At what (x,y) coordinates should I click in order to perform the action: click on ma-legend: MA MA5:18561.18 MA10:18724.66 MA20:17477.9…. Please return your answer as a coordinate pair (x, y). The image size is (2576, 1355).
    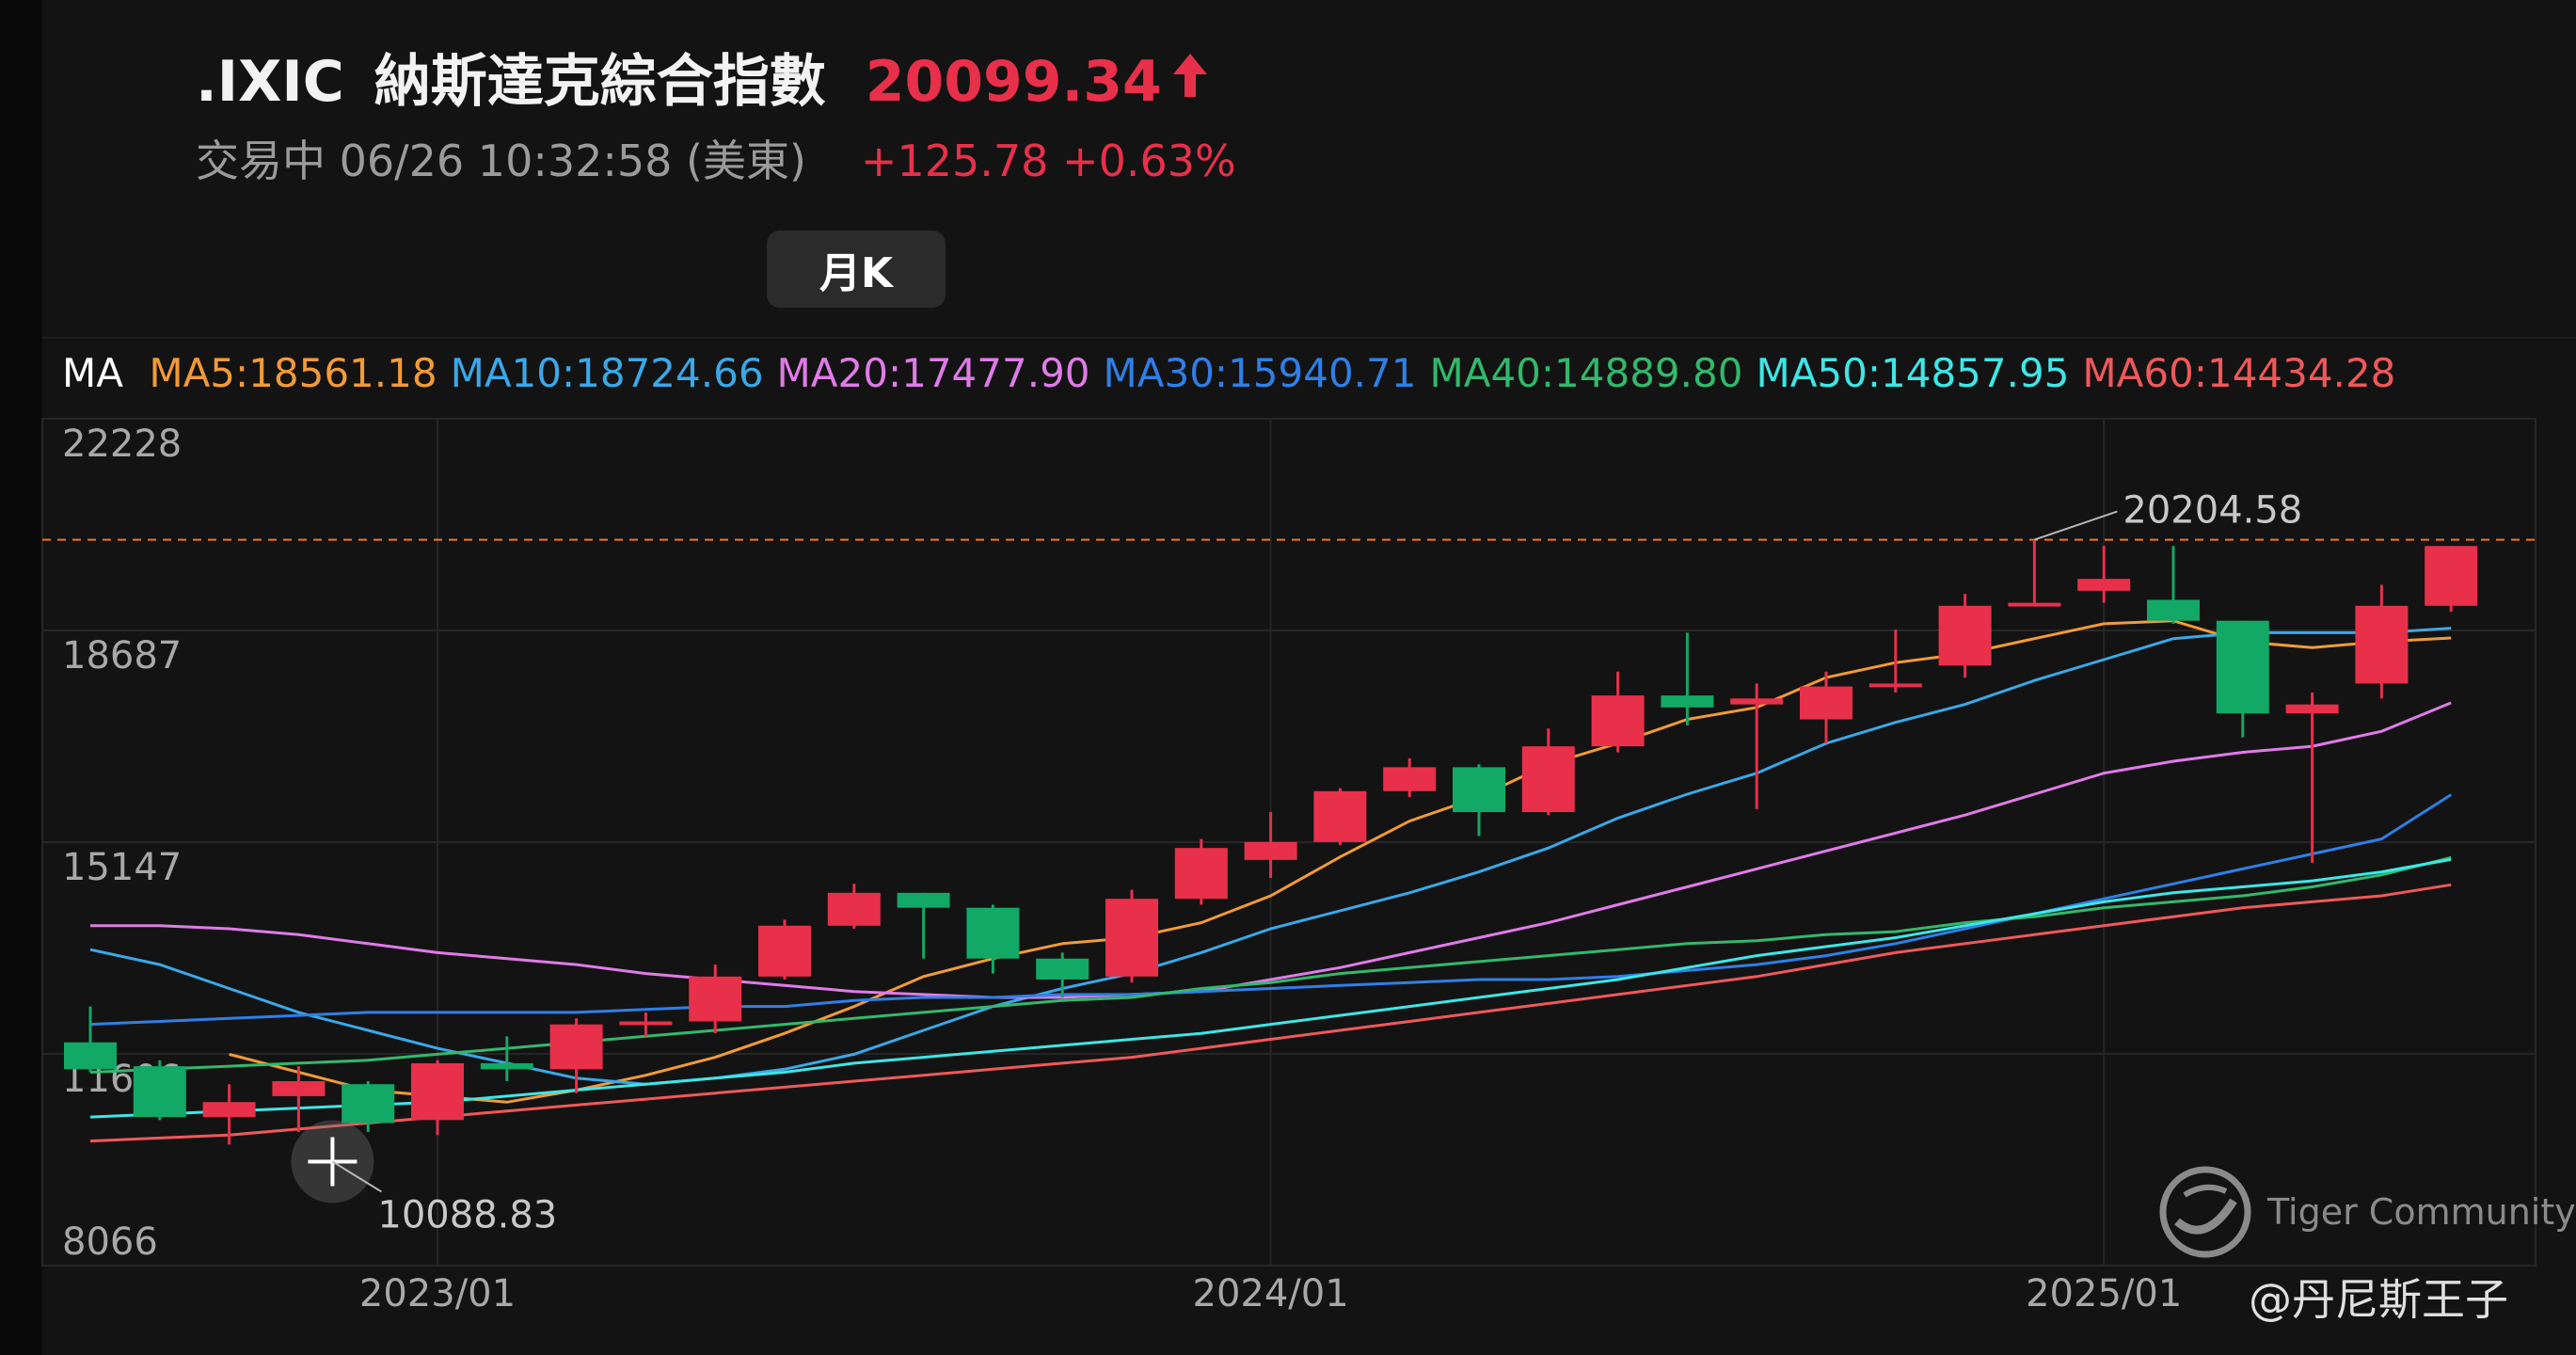
    Looking at the image, I should click on (1235, 373).